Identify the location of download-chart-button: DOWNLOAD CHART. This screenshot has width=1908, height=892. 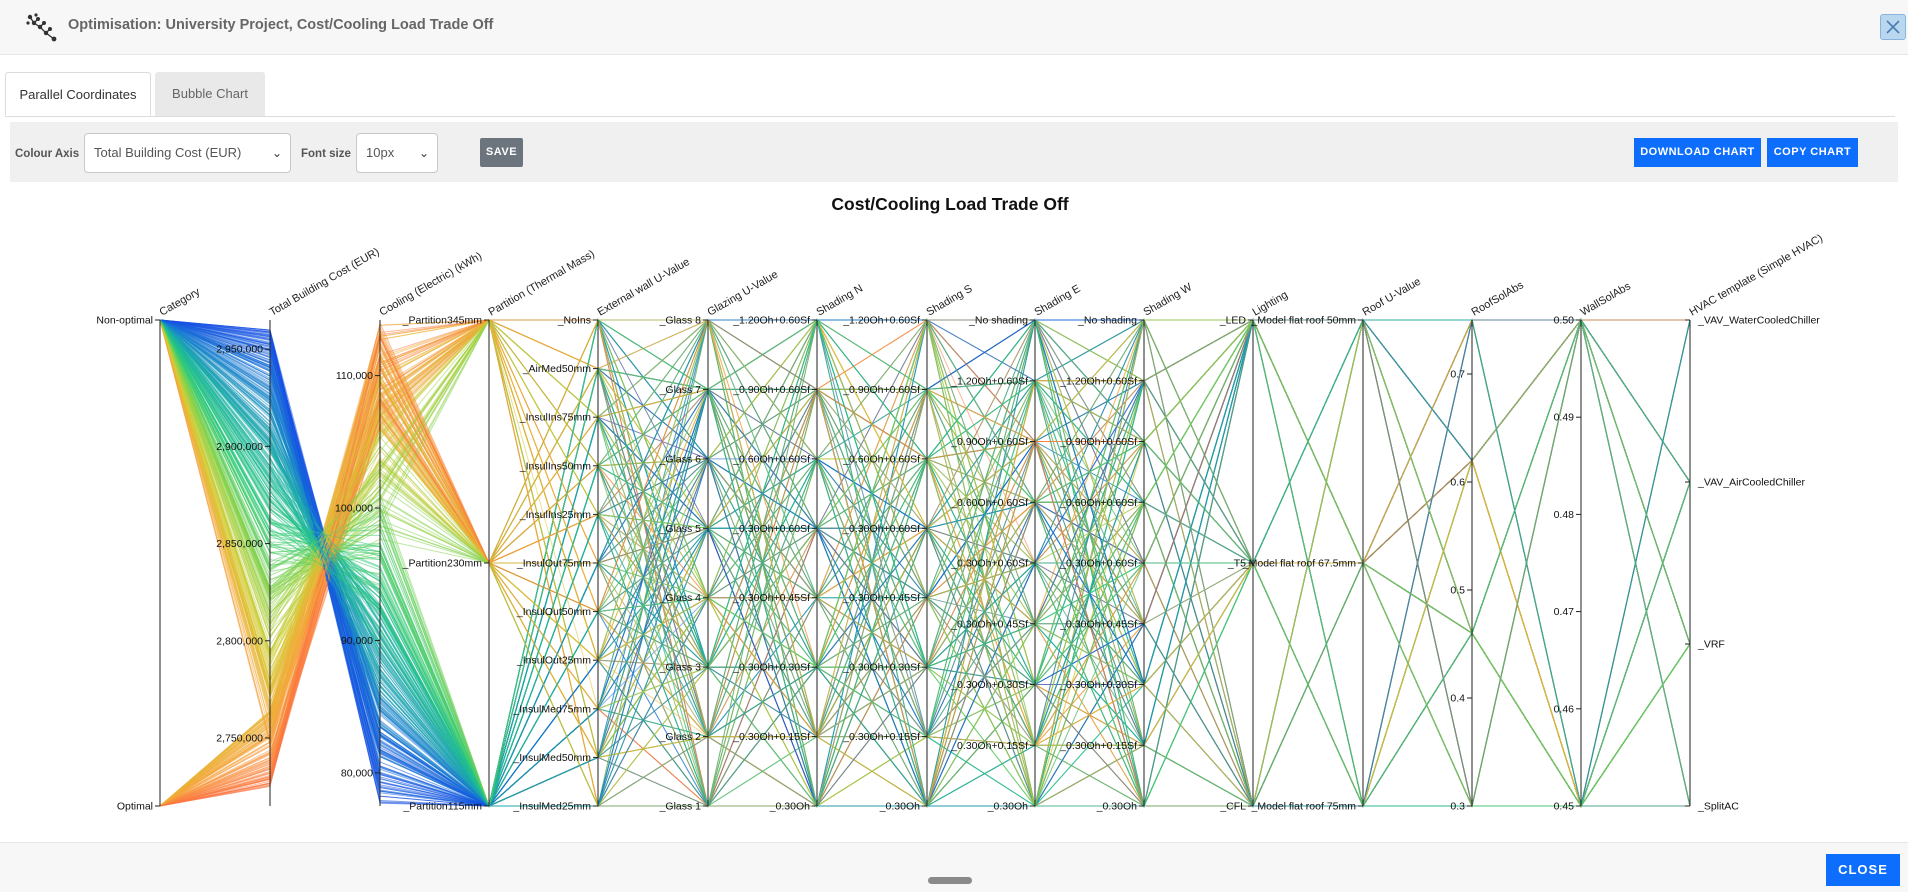
(1697, 152).